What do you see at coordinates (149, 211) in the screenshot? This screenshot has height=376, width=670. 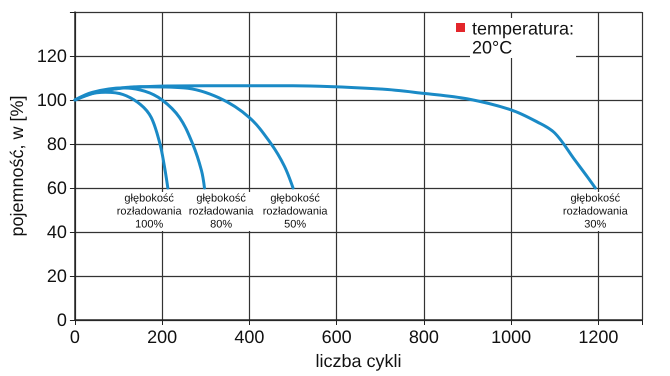 I see `annotation: głębokość rozładowania 100%` at bounding box center [149, 211].